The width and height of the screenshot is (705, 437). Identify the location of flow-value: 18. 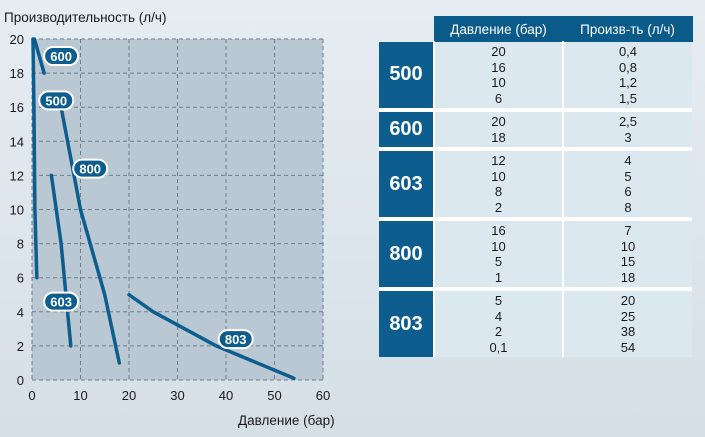
(628, 277).